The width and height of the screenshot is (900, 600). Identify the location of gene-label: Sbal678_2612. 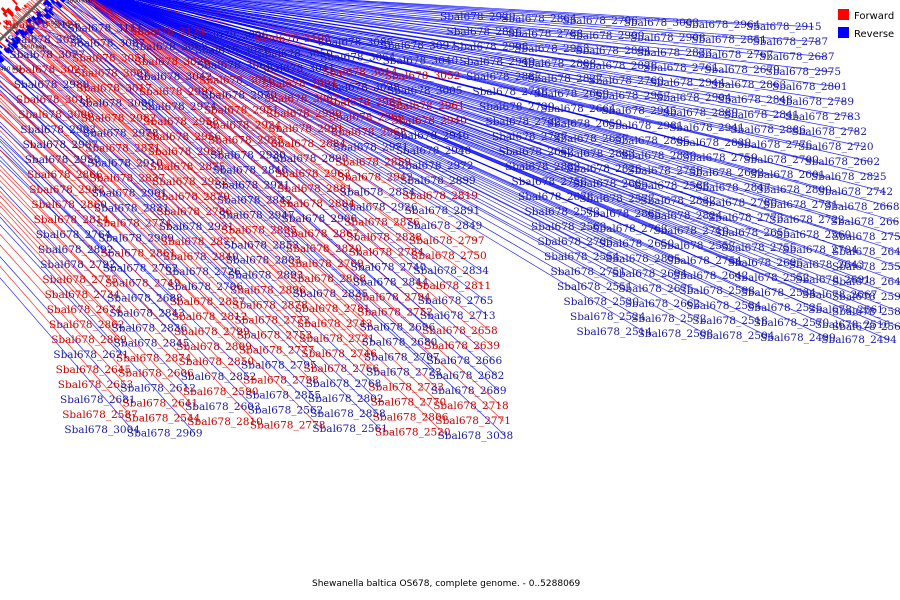
(158, 389).